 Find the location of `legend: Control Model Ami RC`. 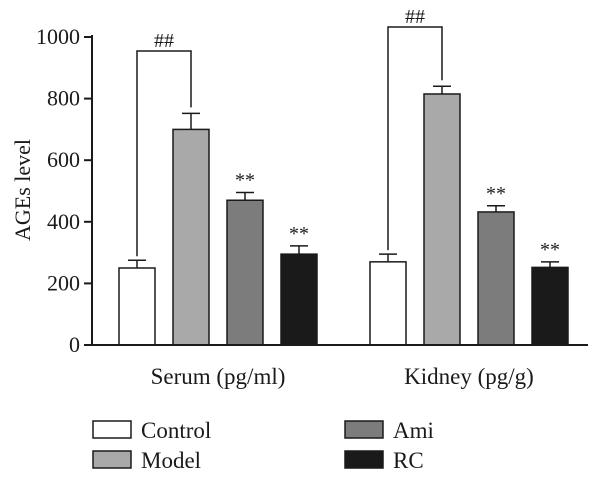

legend: Control Model Ami RC is located at coordinates (263, 445).